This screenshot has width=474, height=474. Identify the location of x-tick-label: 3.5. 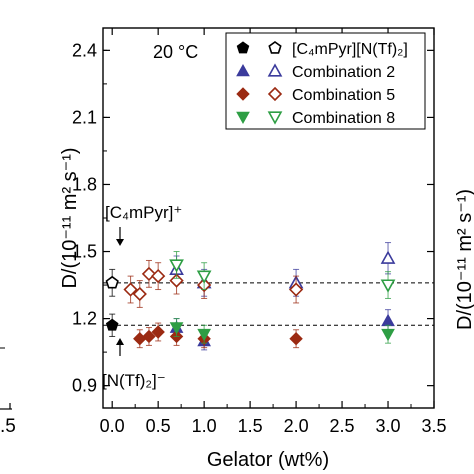
(433, 426).